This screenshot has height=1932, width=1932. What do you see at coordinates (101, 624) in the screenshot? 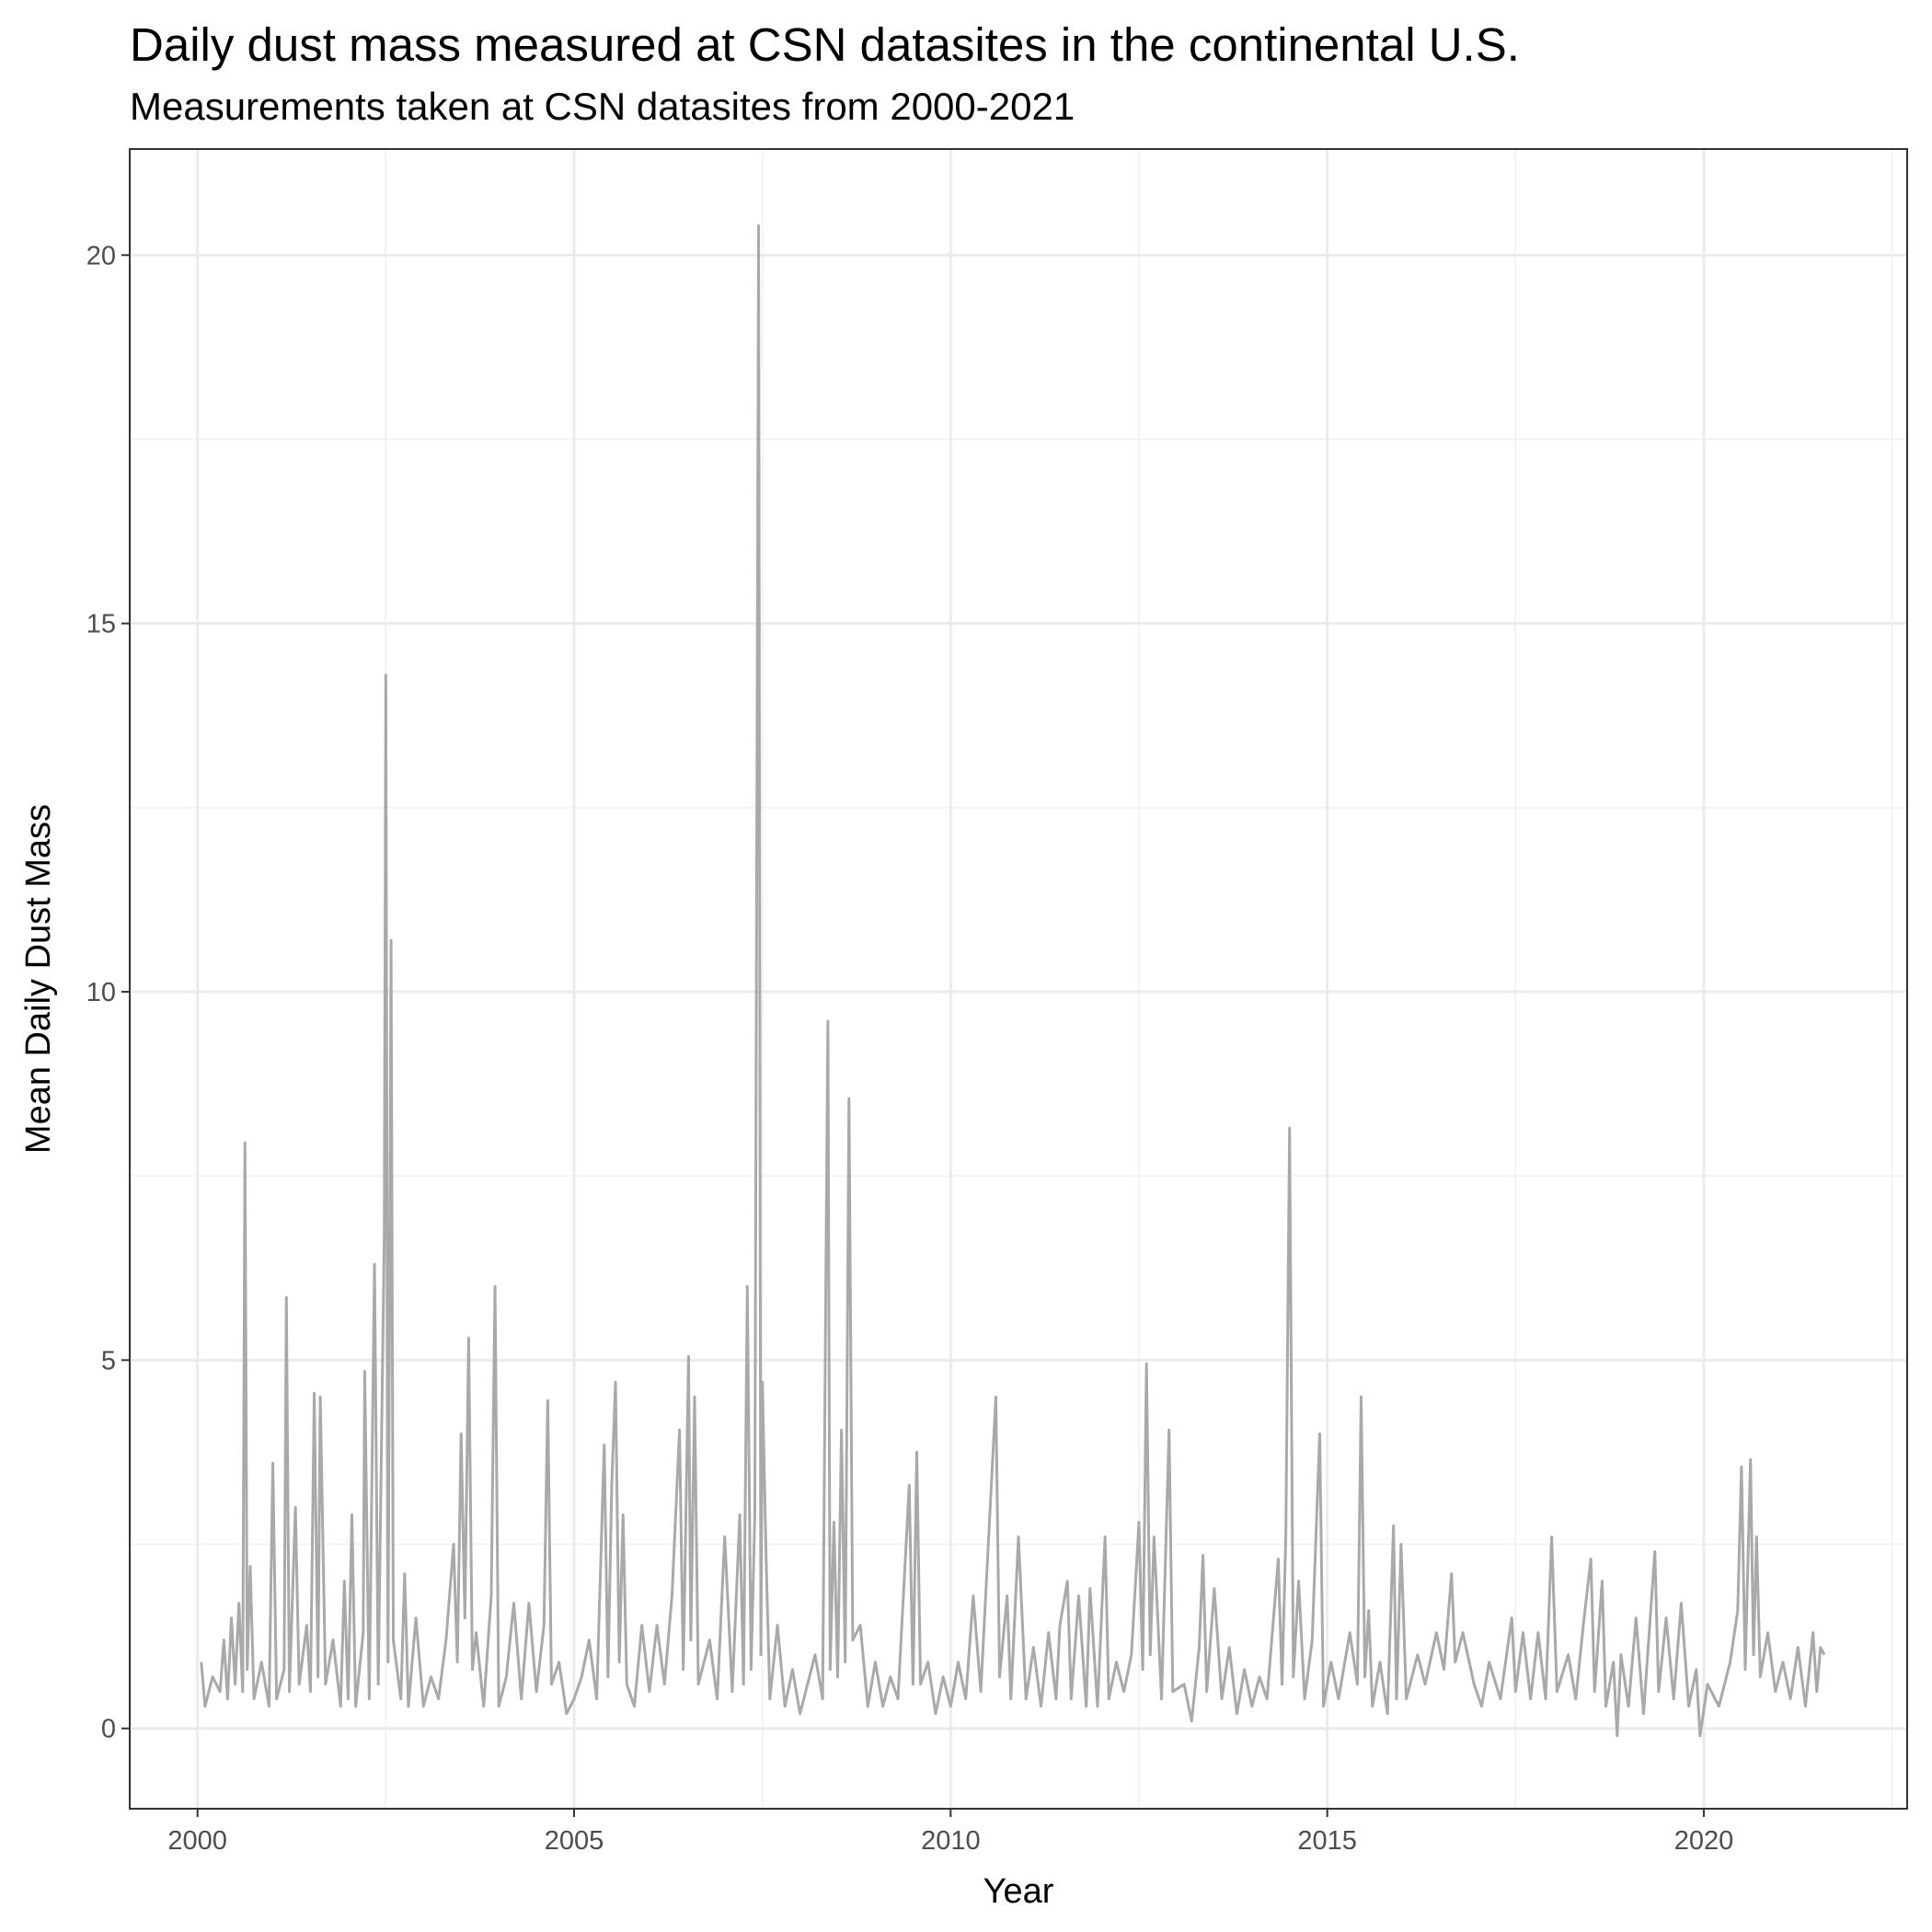
I see `y-tick-label: 15` at bounding box center [101, 624].